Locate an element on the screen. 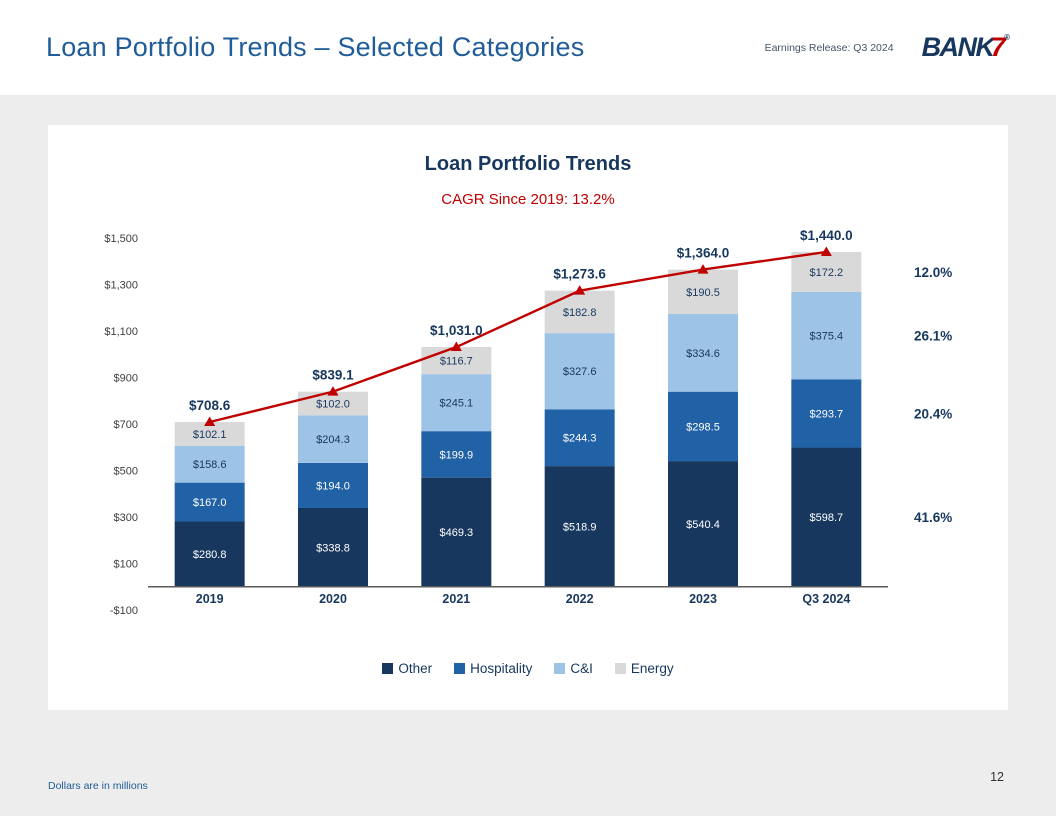  legend-item: Energy is located at coordinates (644, 668).